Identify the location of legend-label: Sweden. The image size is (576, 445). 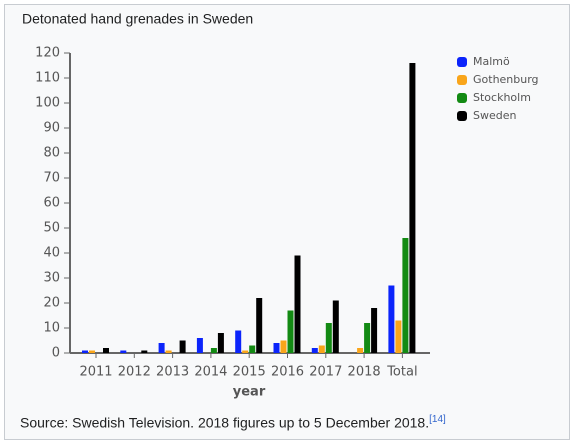
(494, 115).